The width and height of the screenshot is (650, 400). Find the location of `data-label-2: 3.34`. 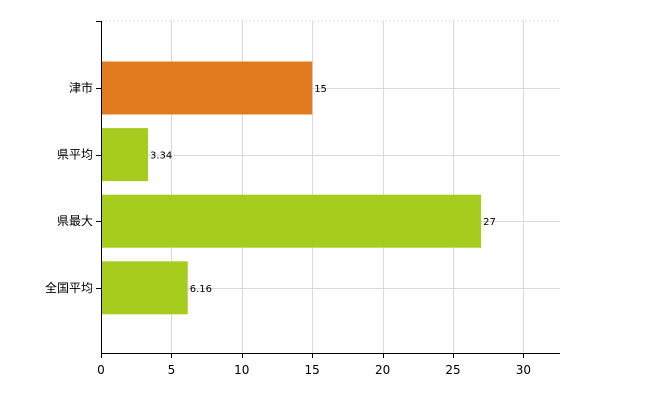

data-label-2: 3.34 is located at coordinates (161, 156).